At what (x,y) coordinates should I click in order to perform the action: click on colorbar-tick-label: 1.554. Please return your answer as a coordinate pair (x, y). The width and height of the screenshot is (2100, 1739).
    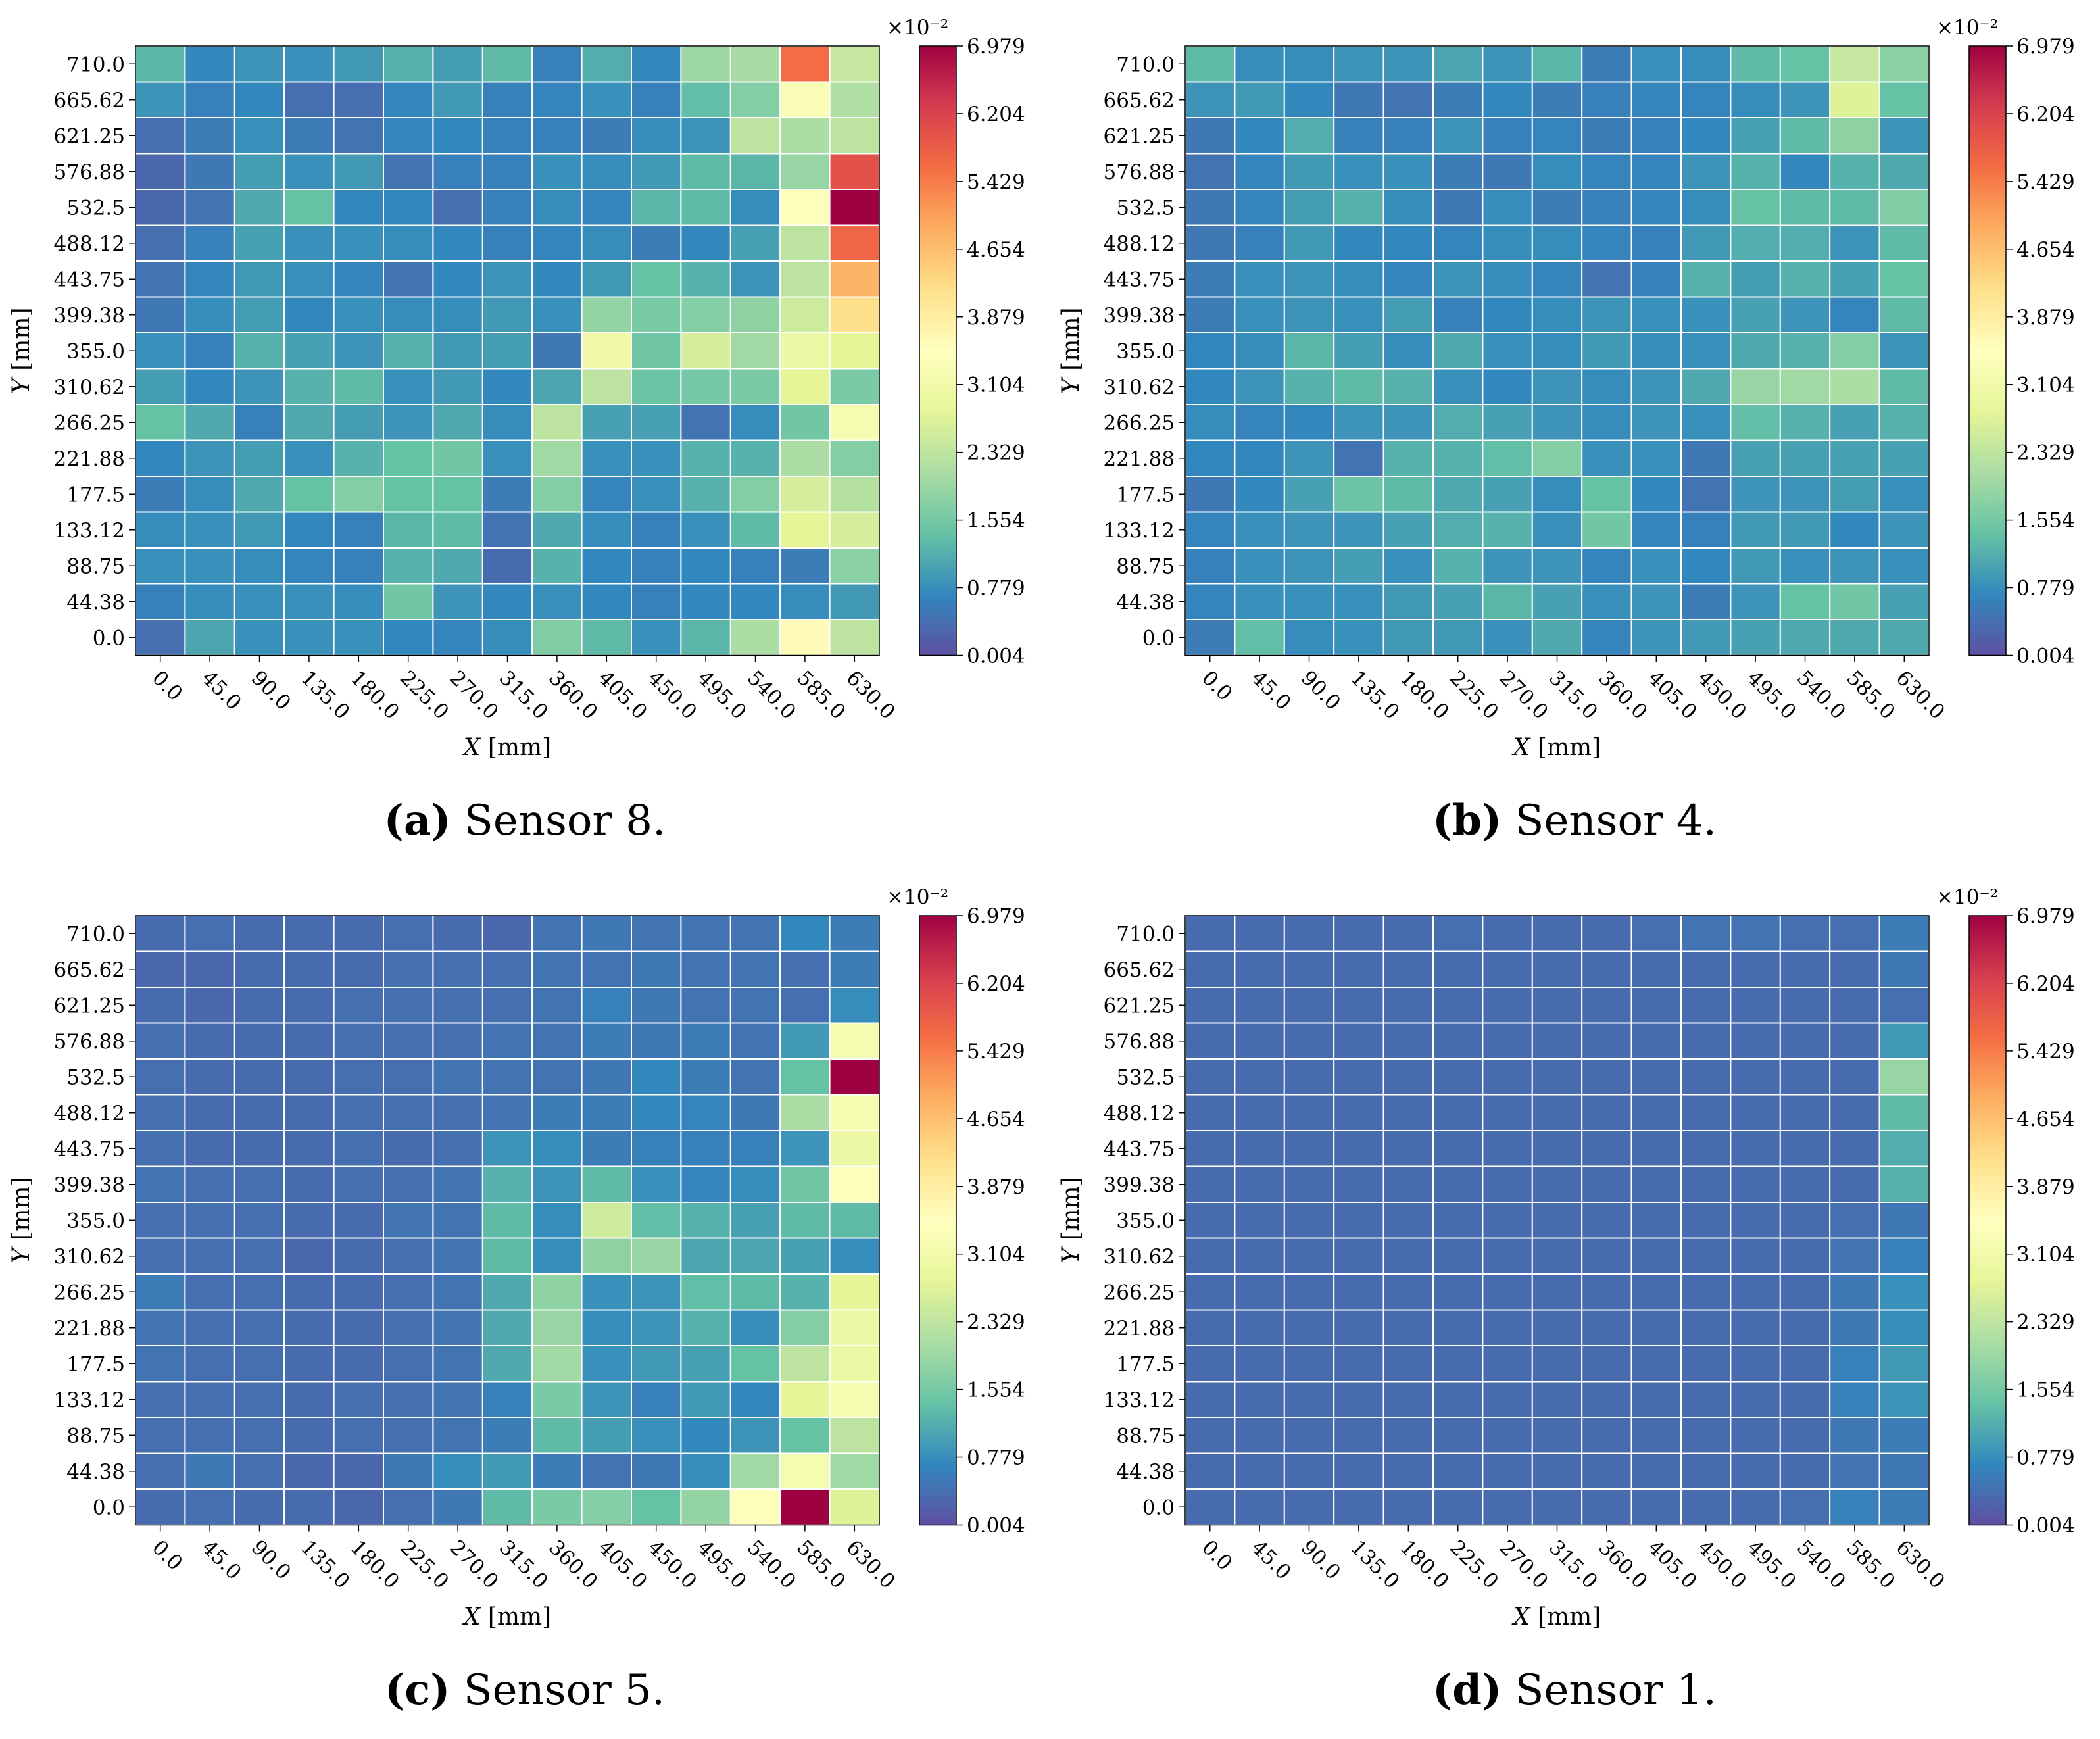
    Looking at the image, I should click on (2045, 1390).